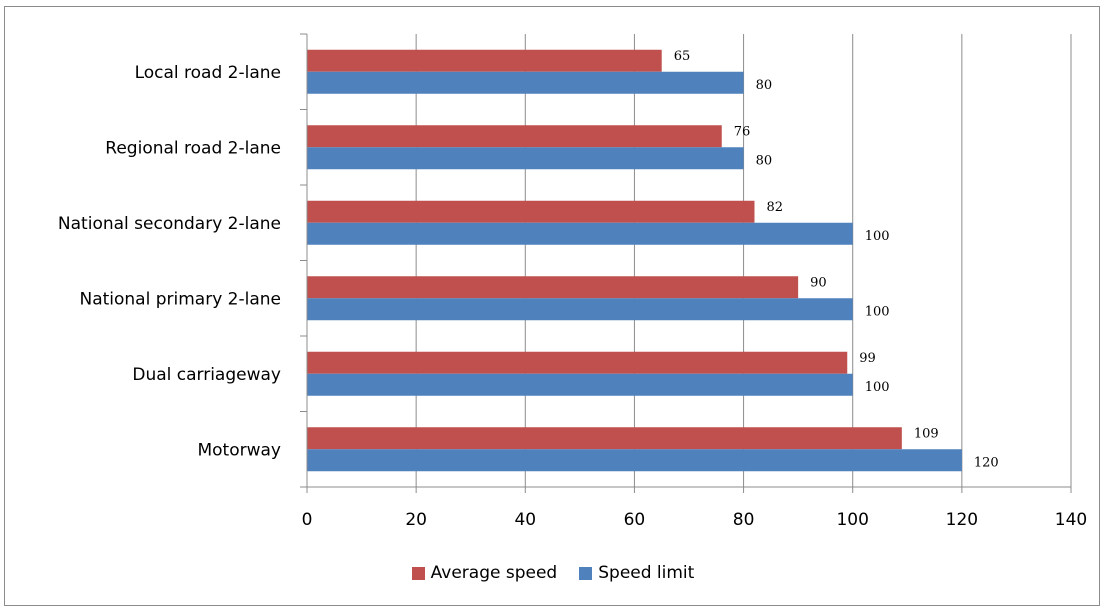  I want to click on category-label: National secondary 2-lane, so click(169, 224).